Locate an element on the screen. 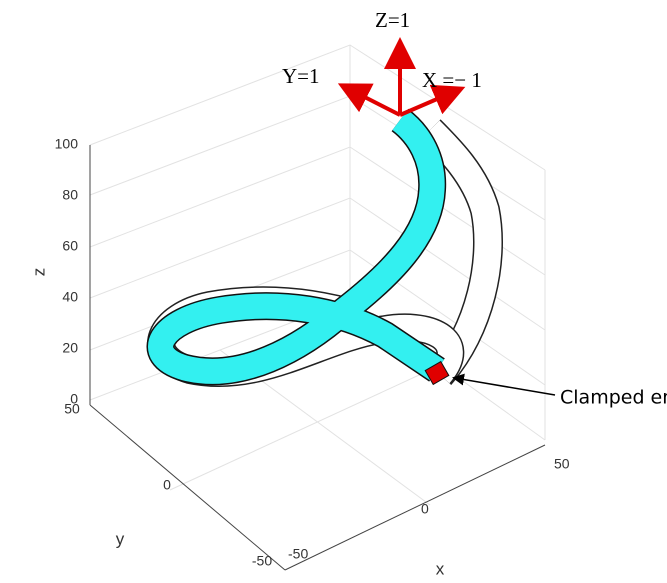  x-axis-label: x is located at coordinates (440, 568).